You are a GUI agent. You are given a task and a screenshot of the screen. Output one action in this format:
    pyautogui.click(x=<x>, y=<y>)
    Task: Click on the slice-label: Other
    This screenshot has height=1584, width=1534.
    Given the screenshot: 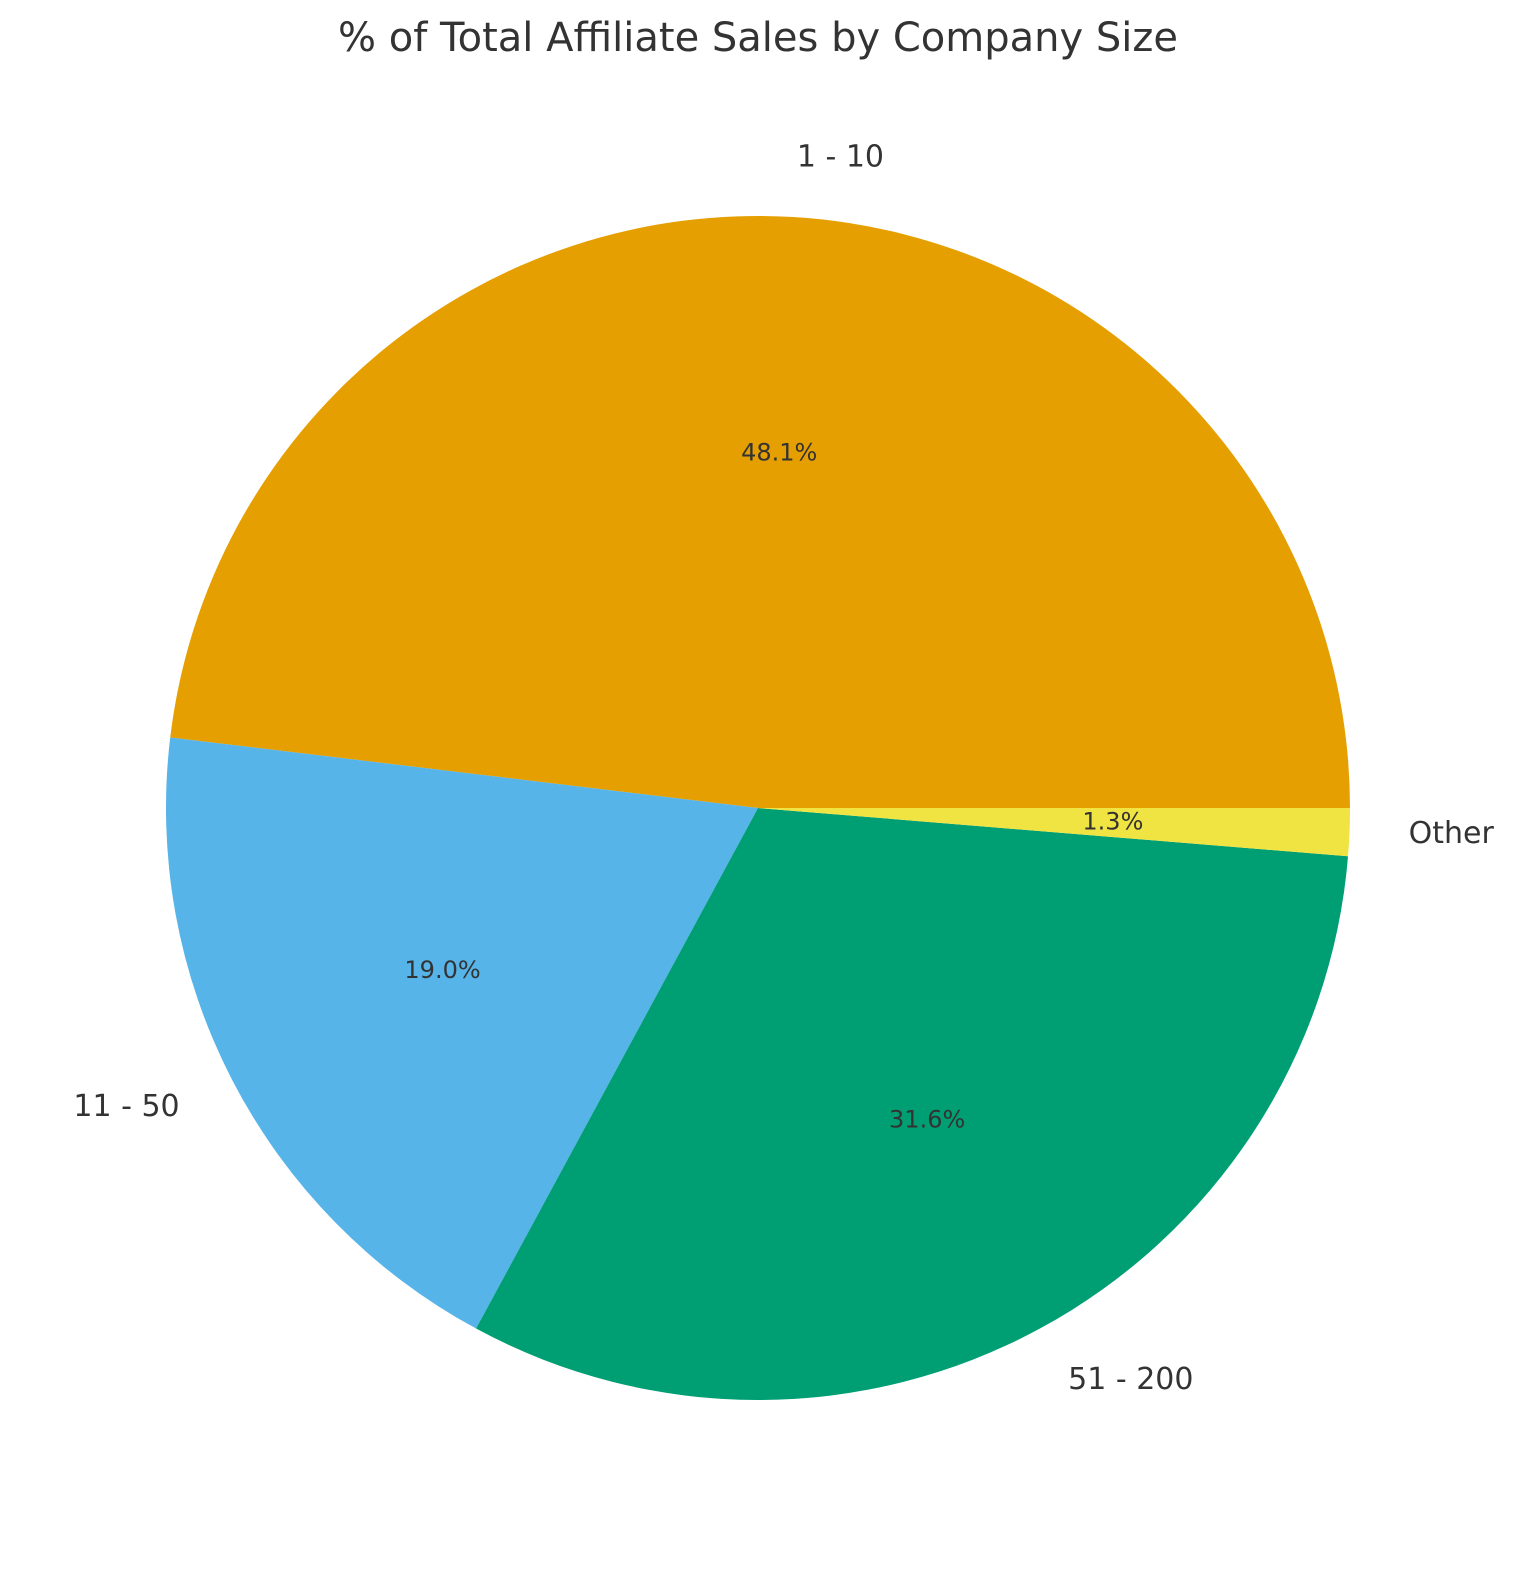 What is the action you would take?
    pyautogui.click(x=1452, y=833)
    